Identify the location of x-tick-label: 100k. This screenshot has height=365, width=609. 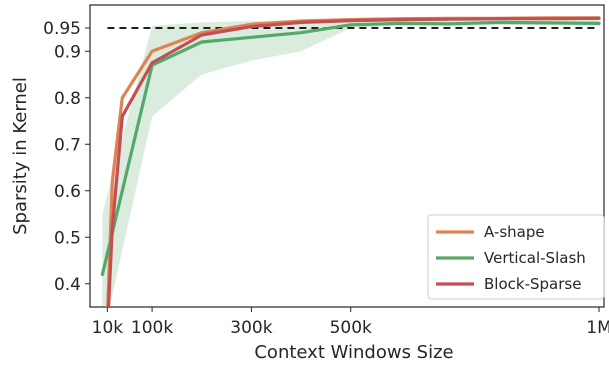
(152, 328).